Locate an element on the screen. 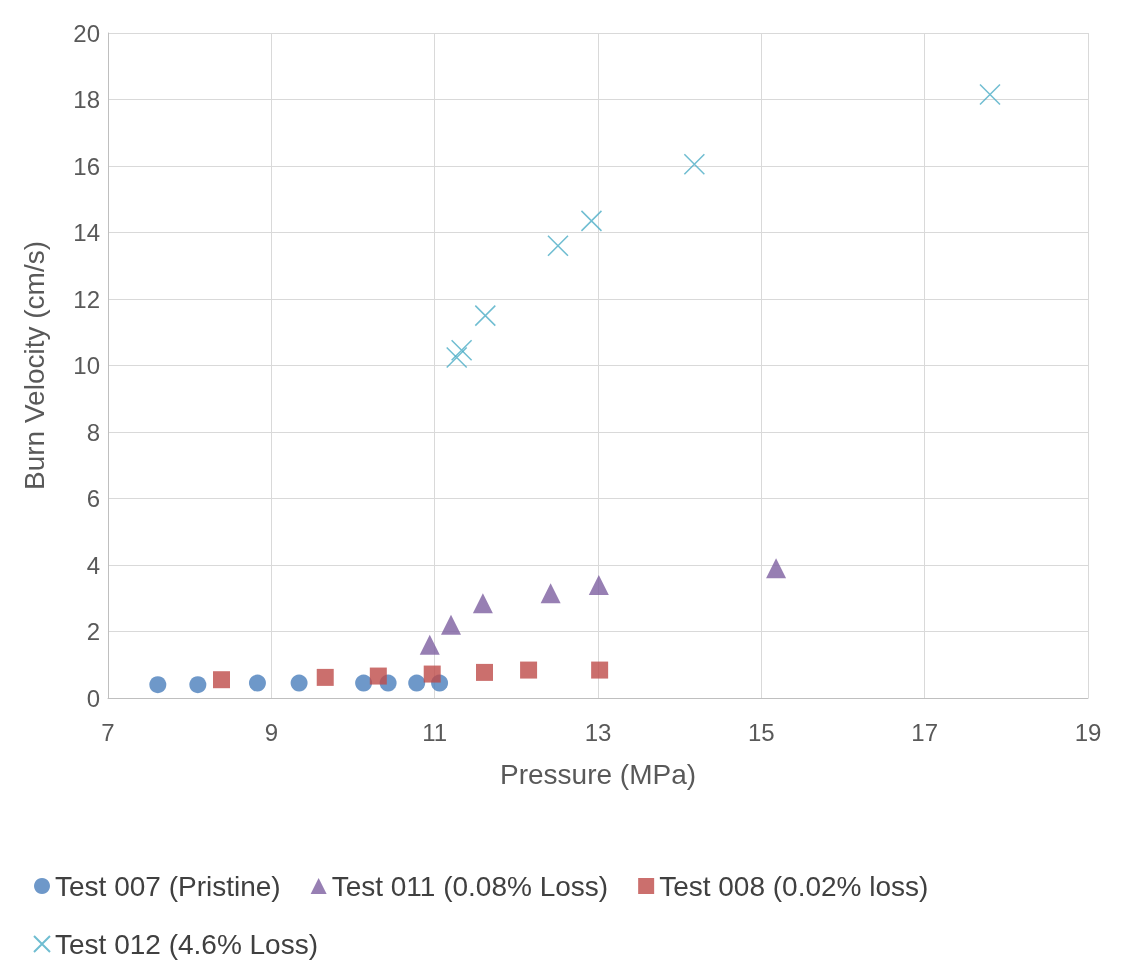 The image size is (1125, 978). legend-label: Test 012 (4.6% Loss) is located at coordinates (187, 944).